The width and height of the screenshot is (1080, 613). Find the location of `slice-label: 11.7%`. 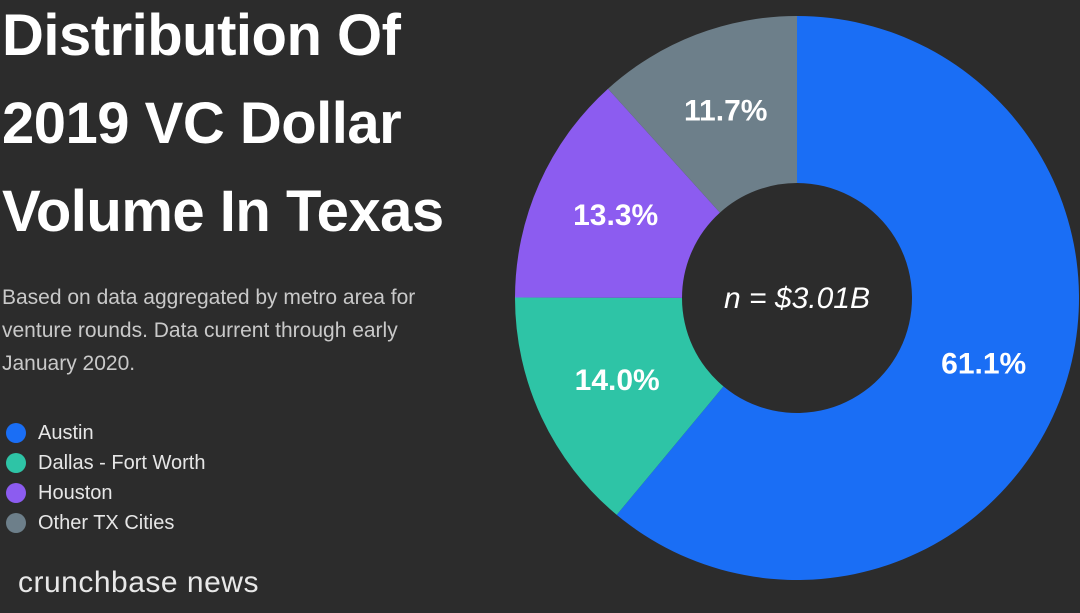

slice-label: 11.7% is located at coordinates (725, 111).